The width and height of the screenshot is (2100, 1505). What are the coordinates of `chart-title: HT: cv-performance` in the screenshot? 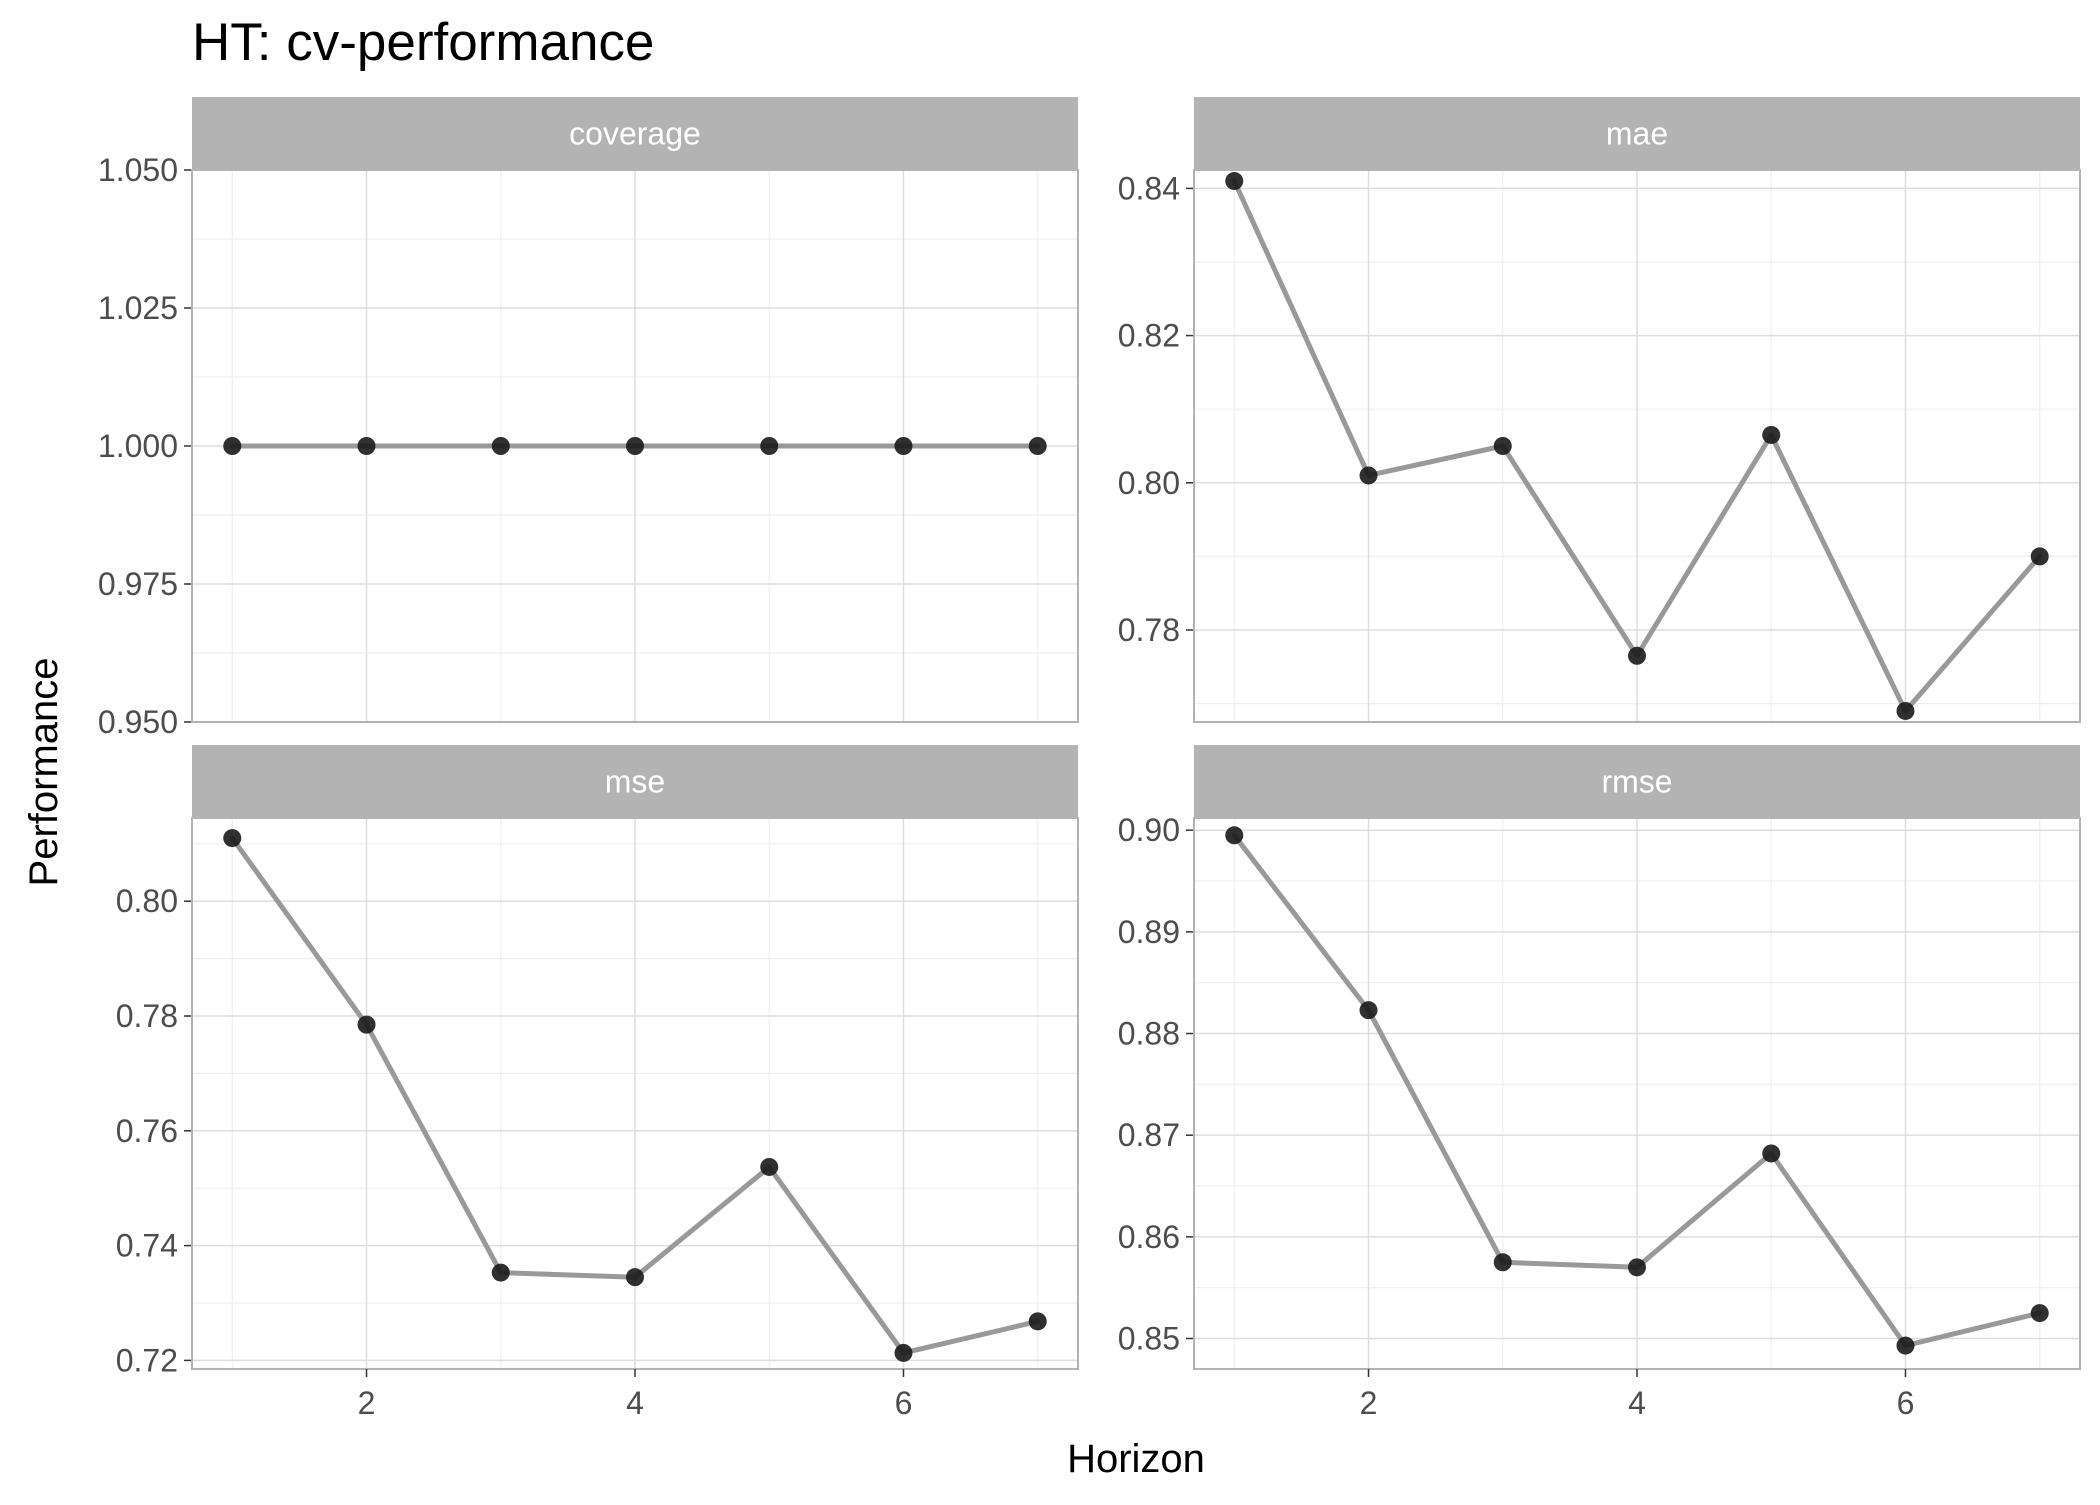 It's located at (423, 42).